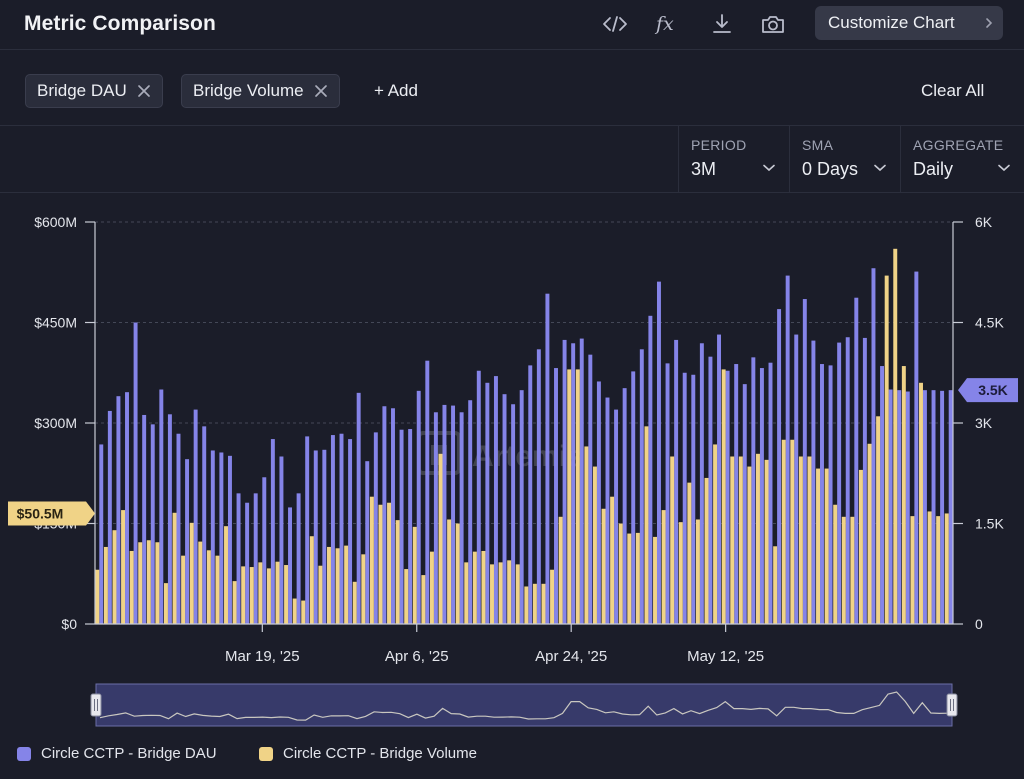 This screenshot has width=1024, height=779. Describe the element at coordinates (962, 159) in the screenshot. I see `aggregate-select: AGGREGATE Daily` at that location.